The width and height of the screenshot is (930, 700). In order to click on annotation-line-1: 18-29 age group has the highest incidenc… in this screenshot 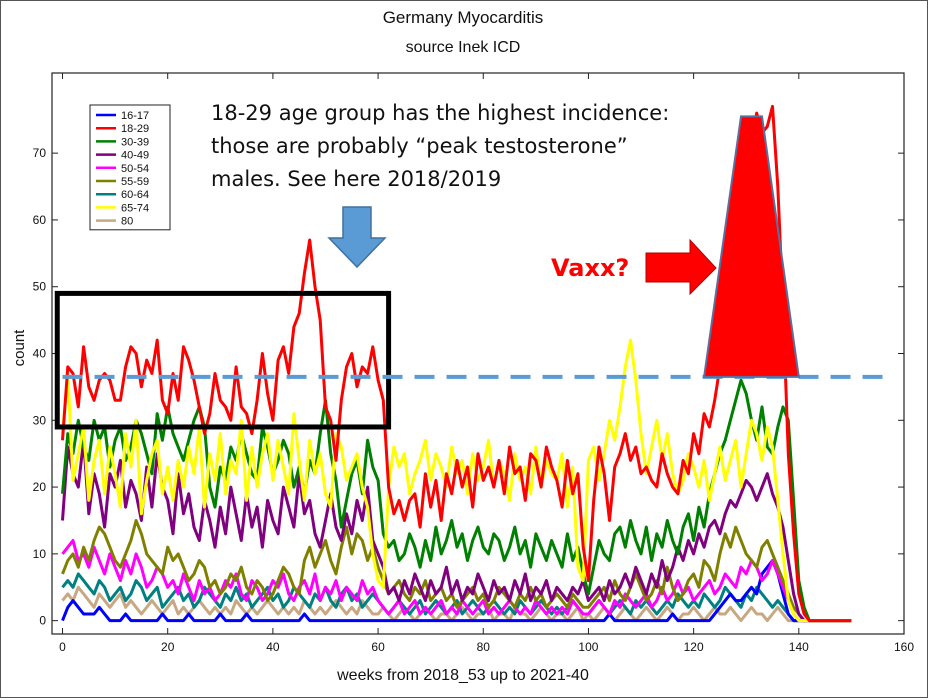, I will do `click(440, 113)`.